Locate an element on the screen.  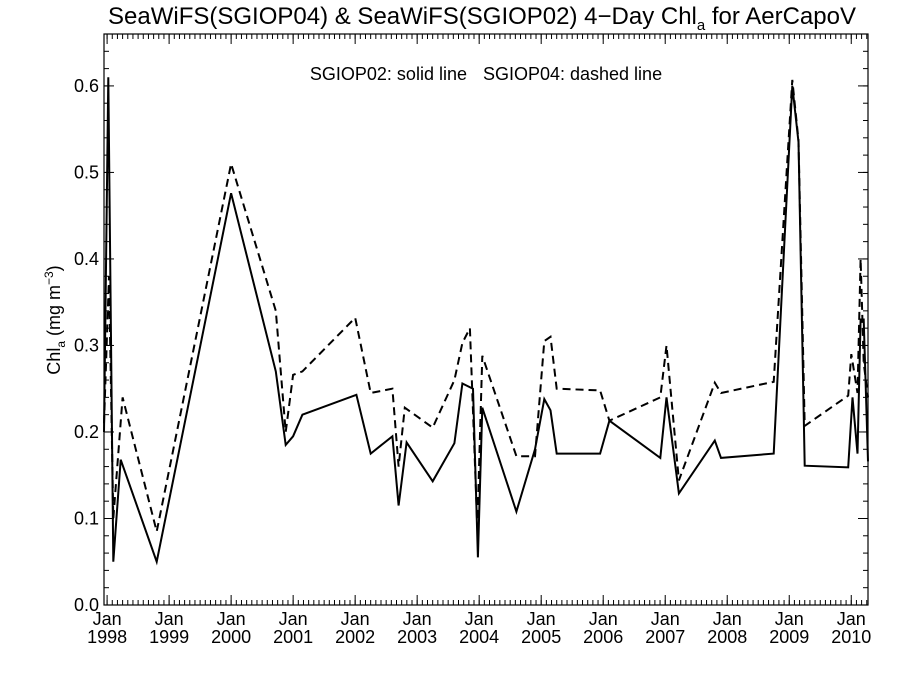
x-tick-label-year: 1999 is located at coordinates (169, 637).